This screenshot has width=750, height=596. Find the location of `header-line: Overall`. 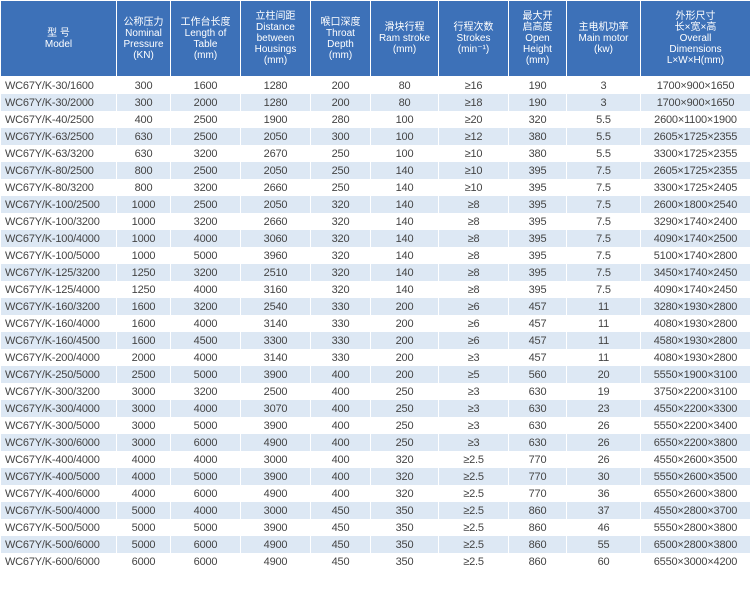

header-line: Overall is located at coordinates (695, 38).